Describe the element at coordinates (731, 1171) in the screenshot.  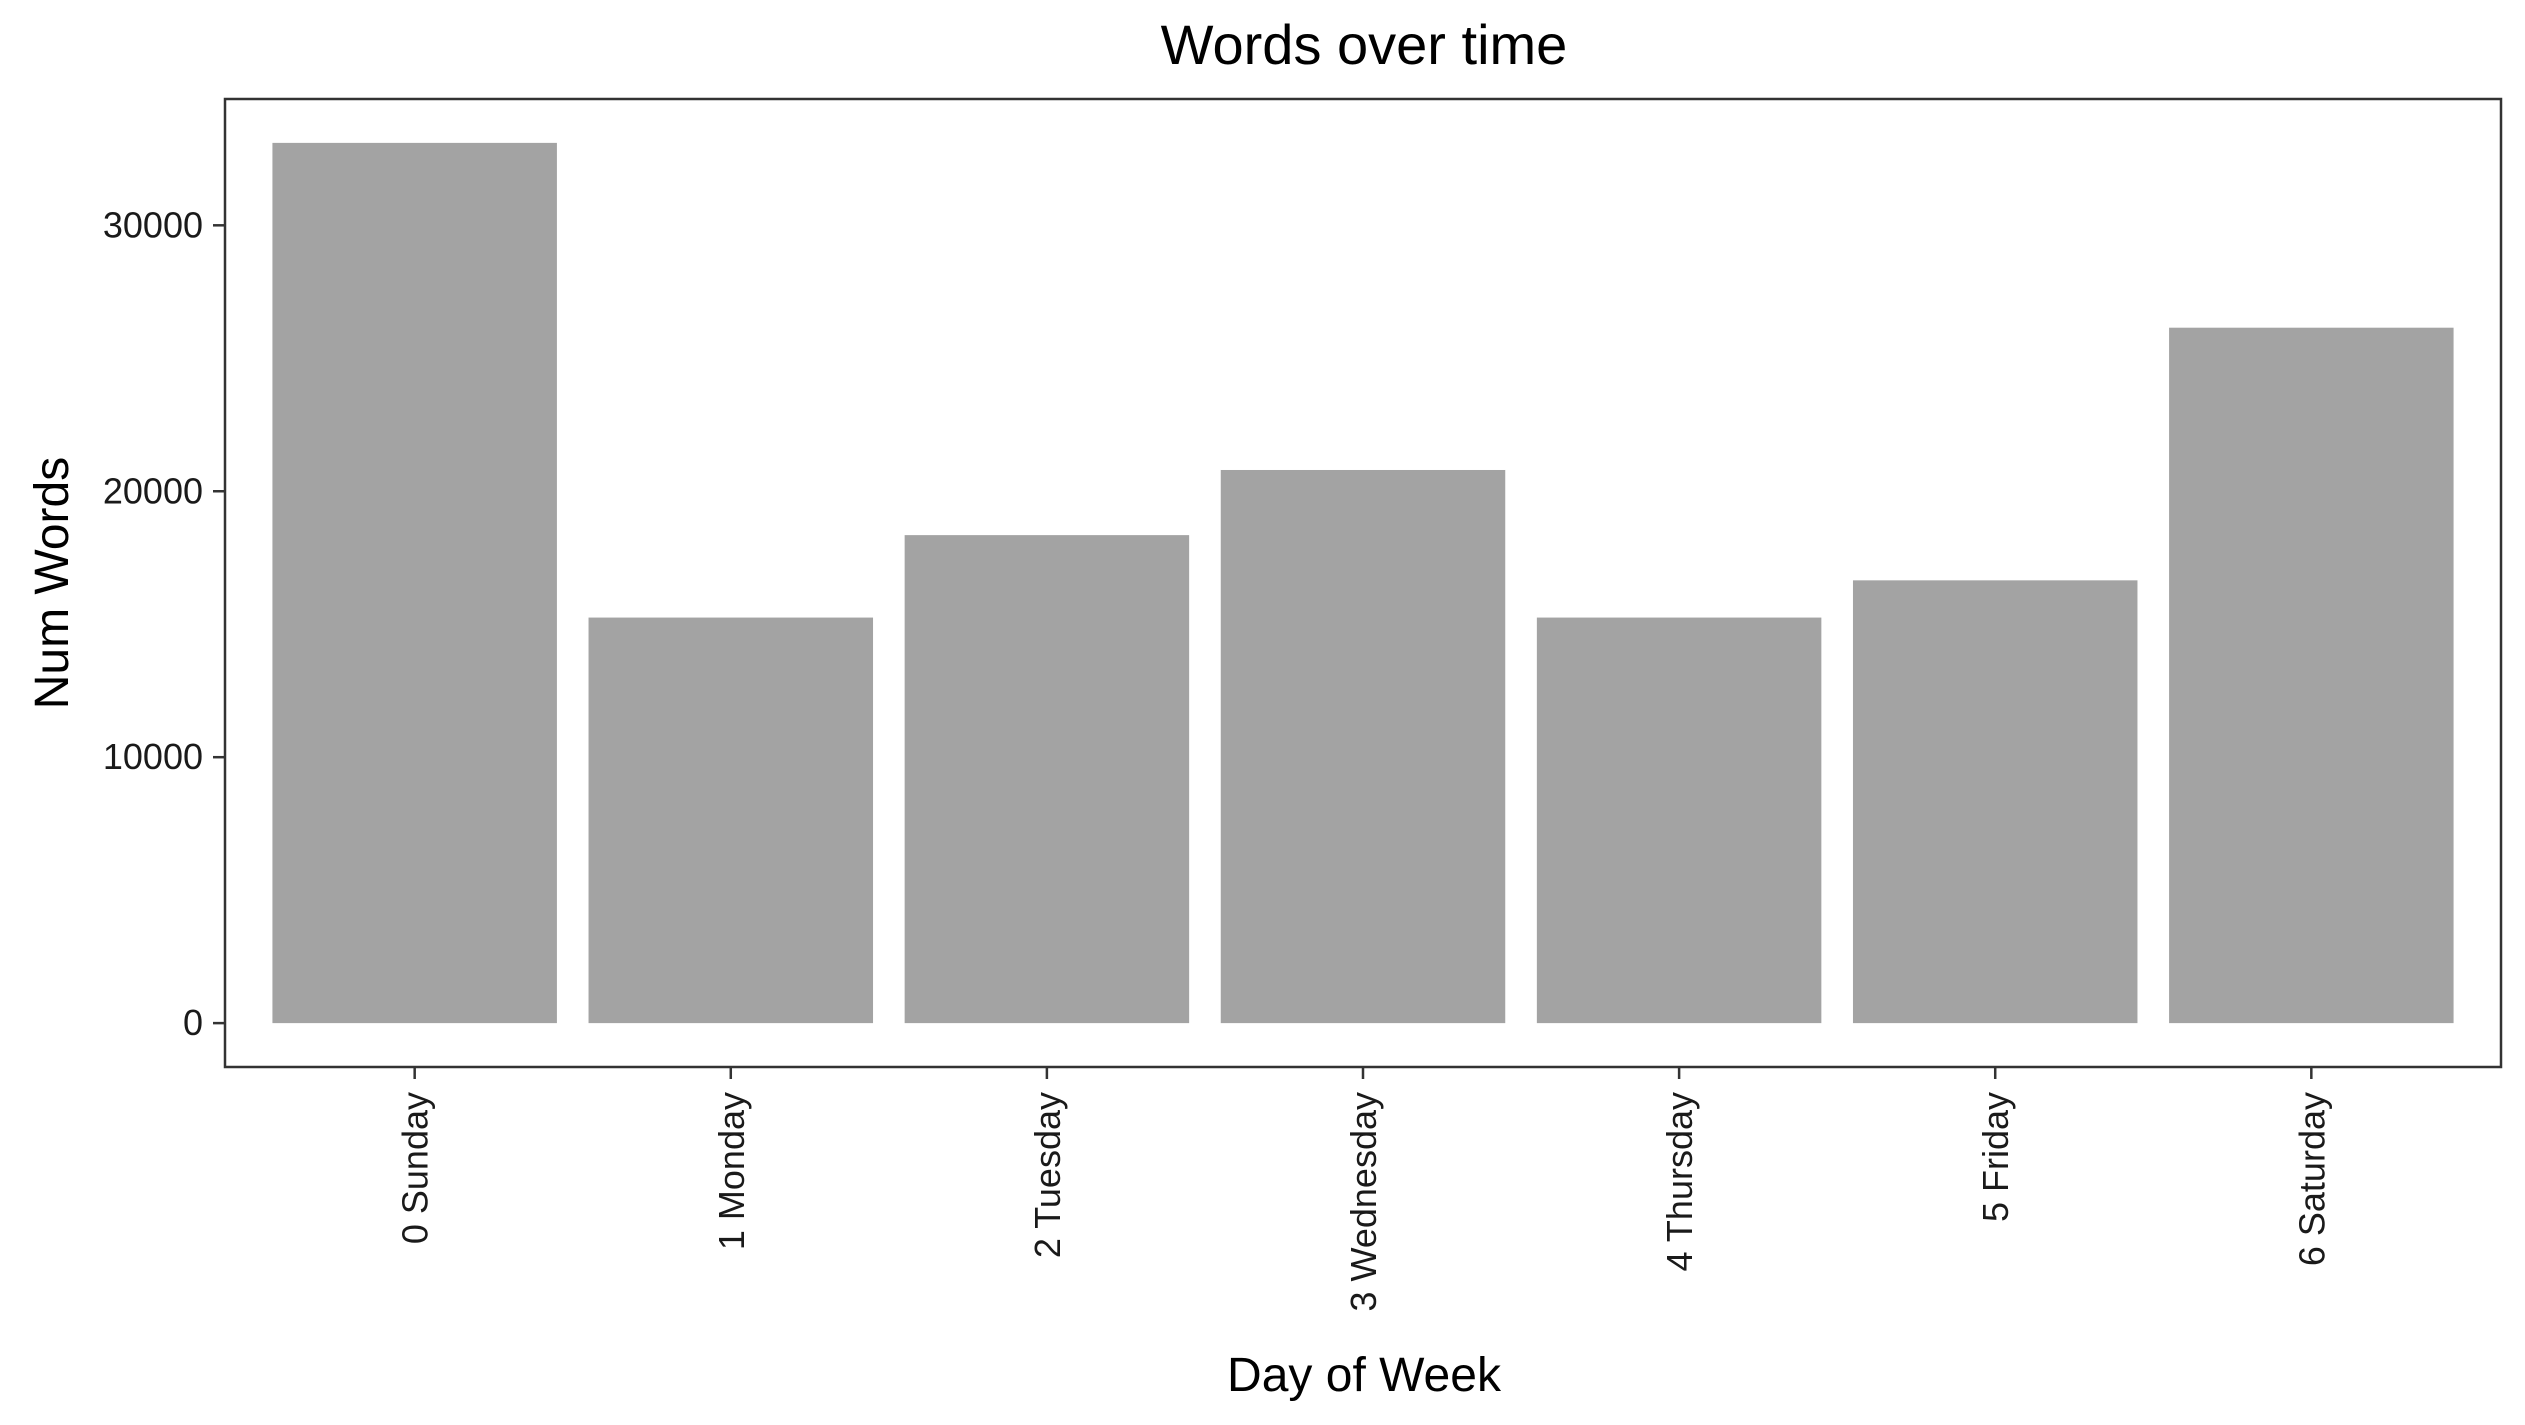
I see `x-tick-label-1: 1 Monday` at that location.